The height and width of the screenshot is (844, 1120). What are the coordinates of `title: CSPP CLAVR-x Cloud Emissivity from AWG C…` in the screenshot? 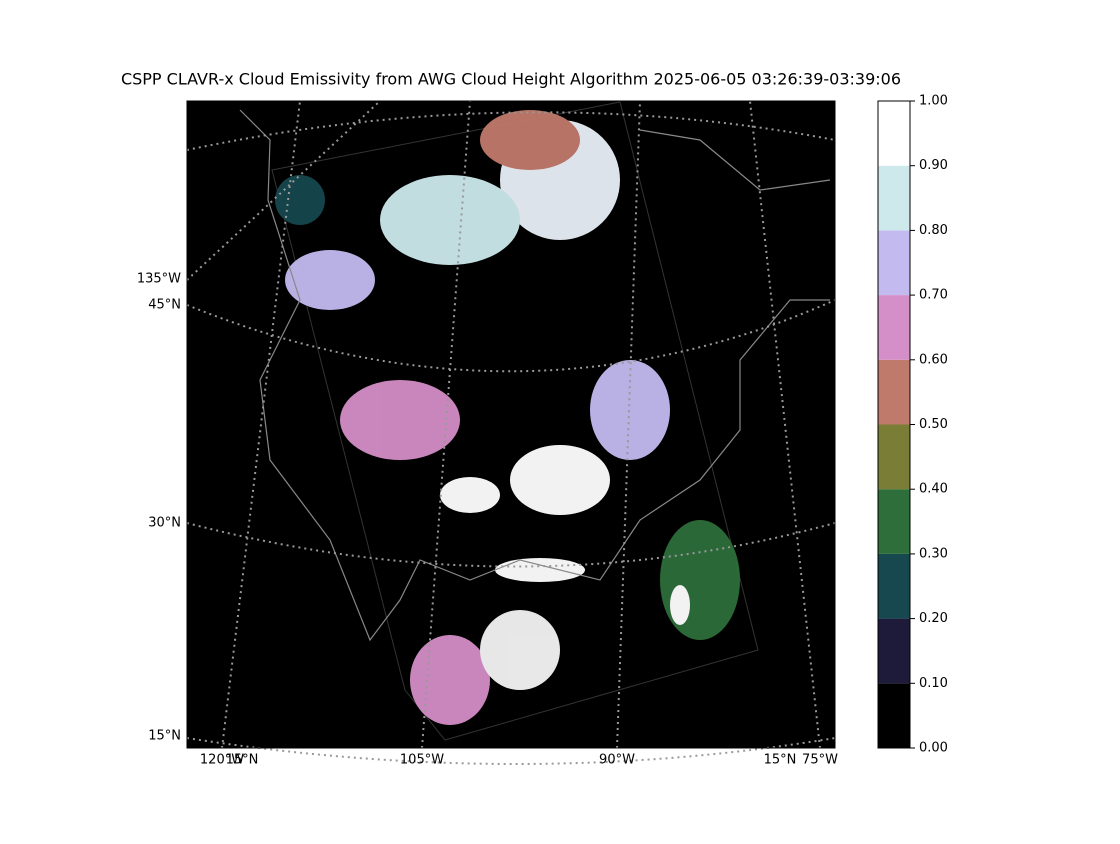 It's located at (511, 79).